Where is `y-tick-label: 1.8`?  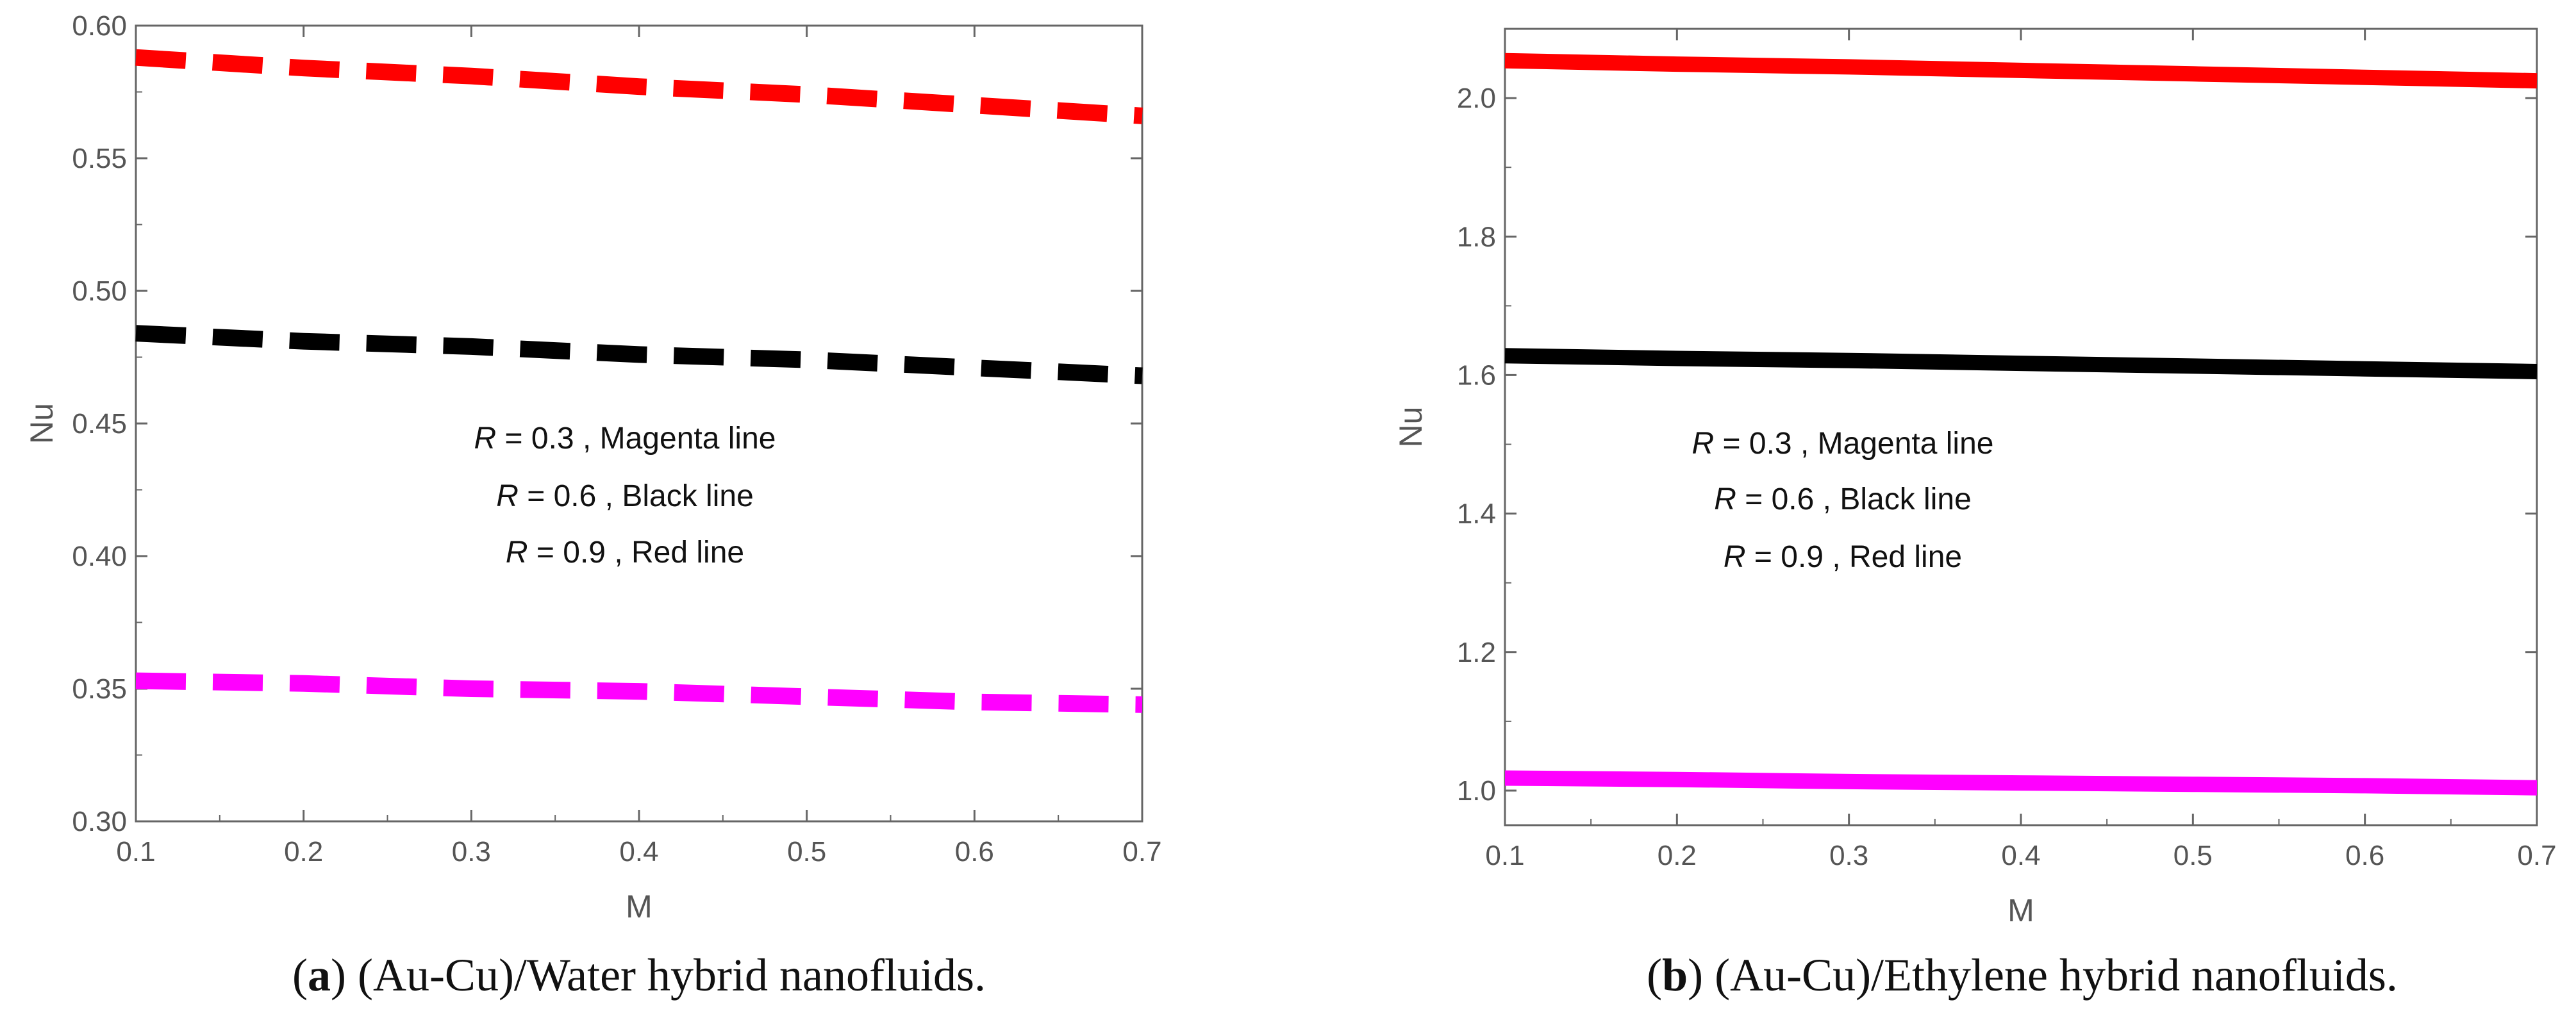
y-tick-label: 1.8 is located at coordinates (1477, 236).